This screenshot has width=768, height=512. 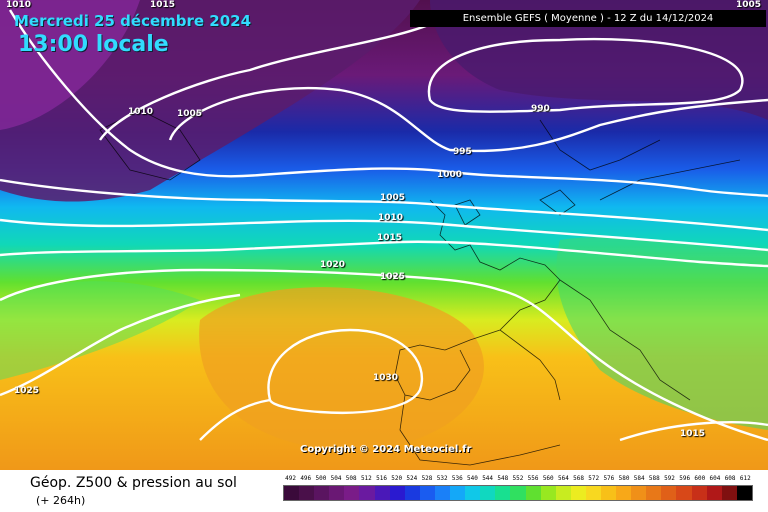 I want to click on legend-tick-label: 524, so click(x=412, y=478).